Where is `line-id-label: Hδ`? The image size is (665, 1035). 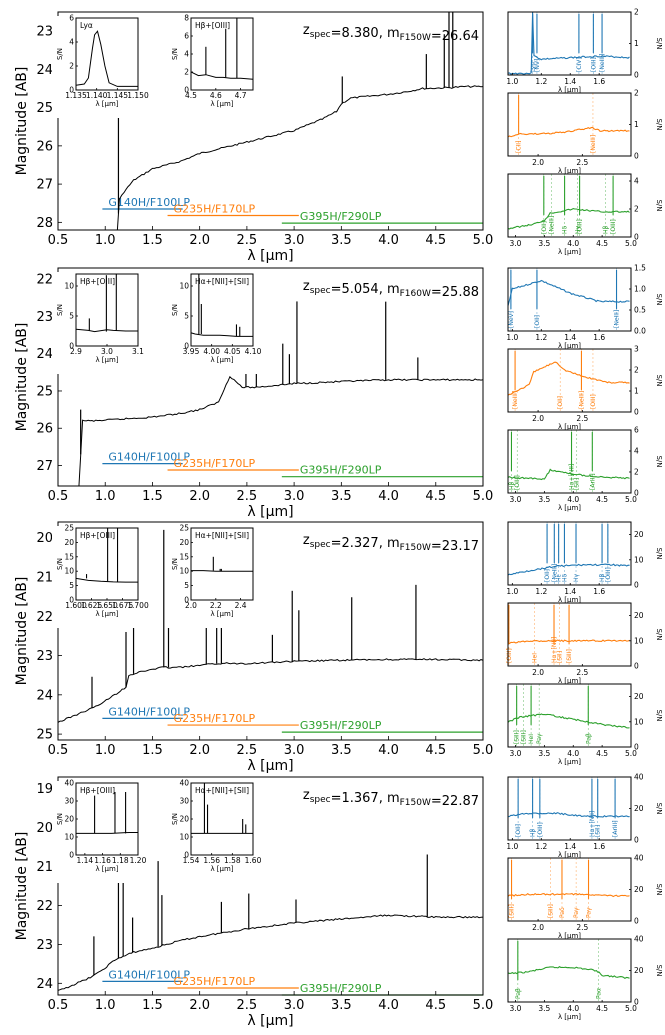
line-id-label: Hδ is located at coordinates (565, 229).